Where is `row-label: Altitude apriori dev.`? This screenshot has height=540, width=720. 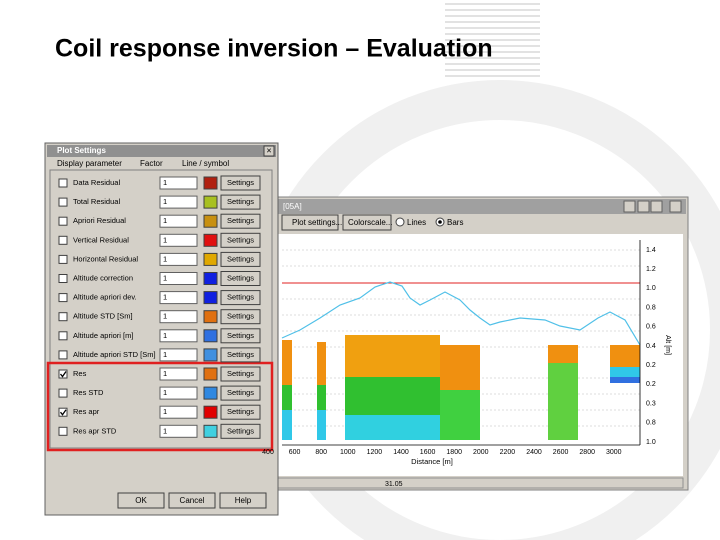
row-label: Altitude apriori dev. is located at coordinates (105, 297).